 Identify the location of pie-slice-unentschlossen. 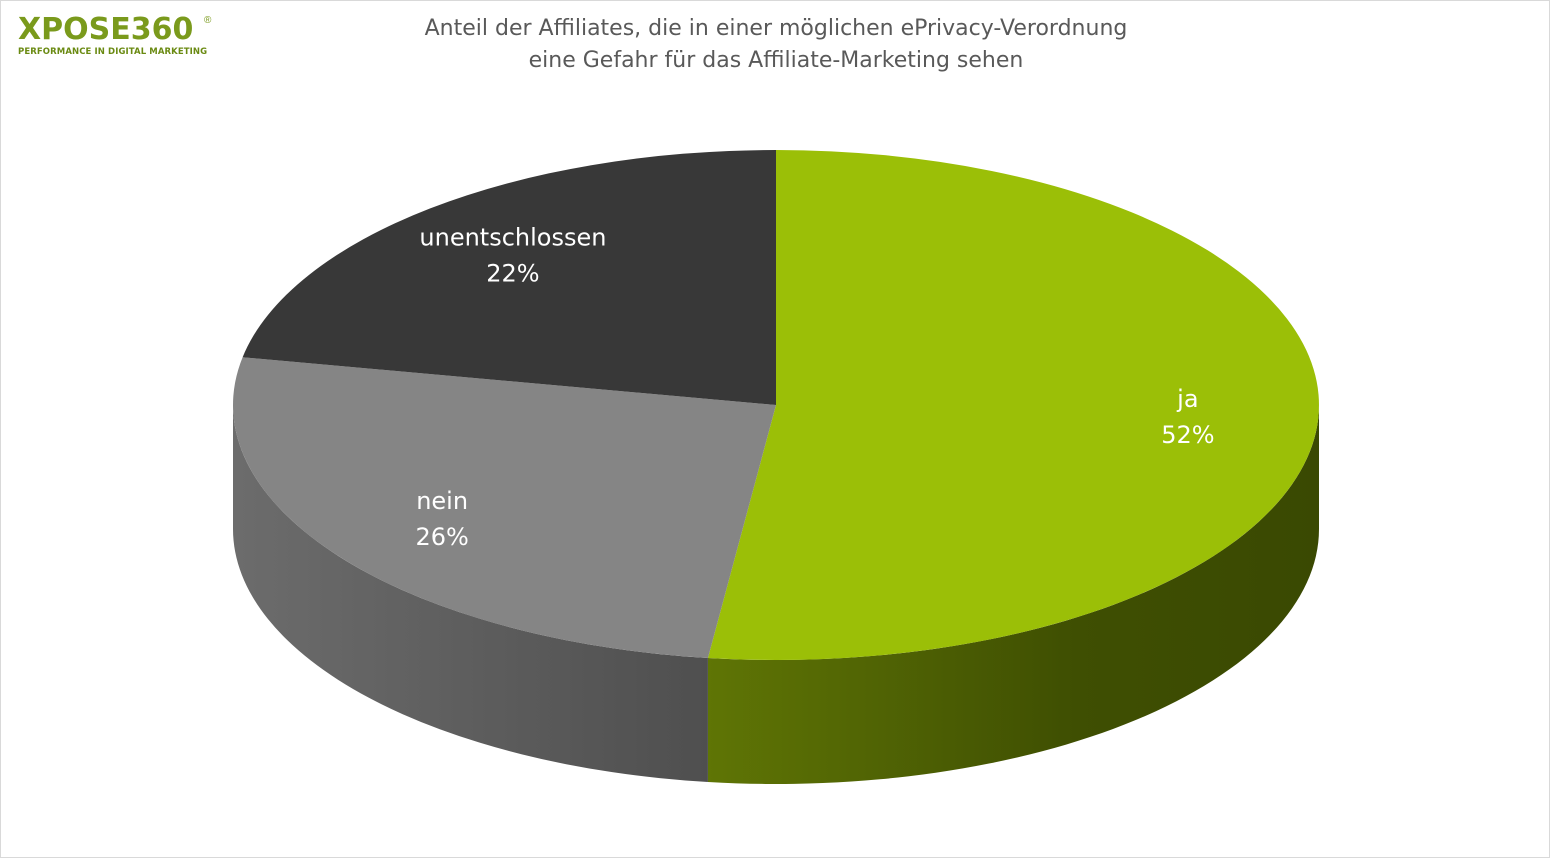
(509, 277).